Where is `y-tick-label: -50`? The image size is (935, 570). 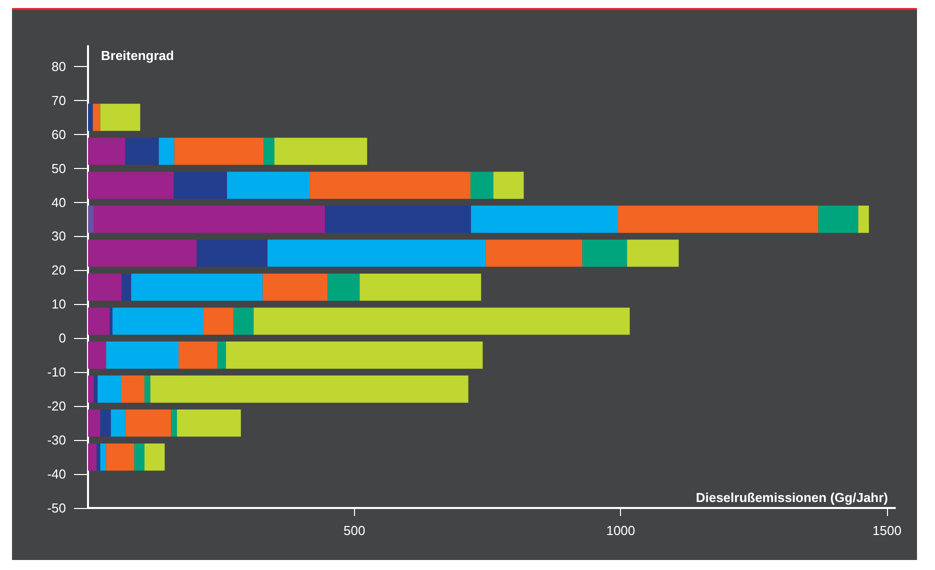 y-tick-label: -50 is located at coordinates (56, 508).